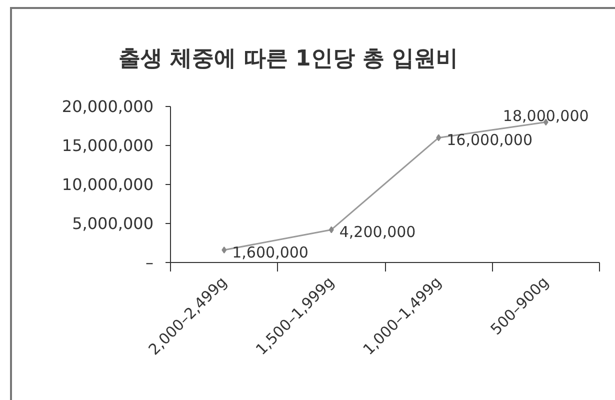 The height and width of the screenshot is (400, 615). I want to click on data-label: 1,600,000, so click(270, 253).